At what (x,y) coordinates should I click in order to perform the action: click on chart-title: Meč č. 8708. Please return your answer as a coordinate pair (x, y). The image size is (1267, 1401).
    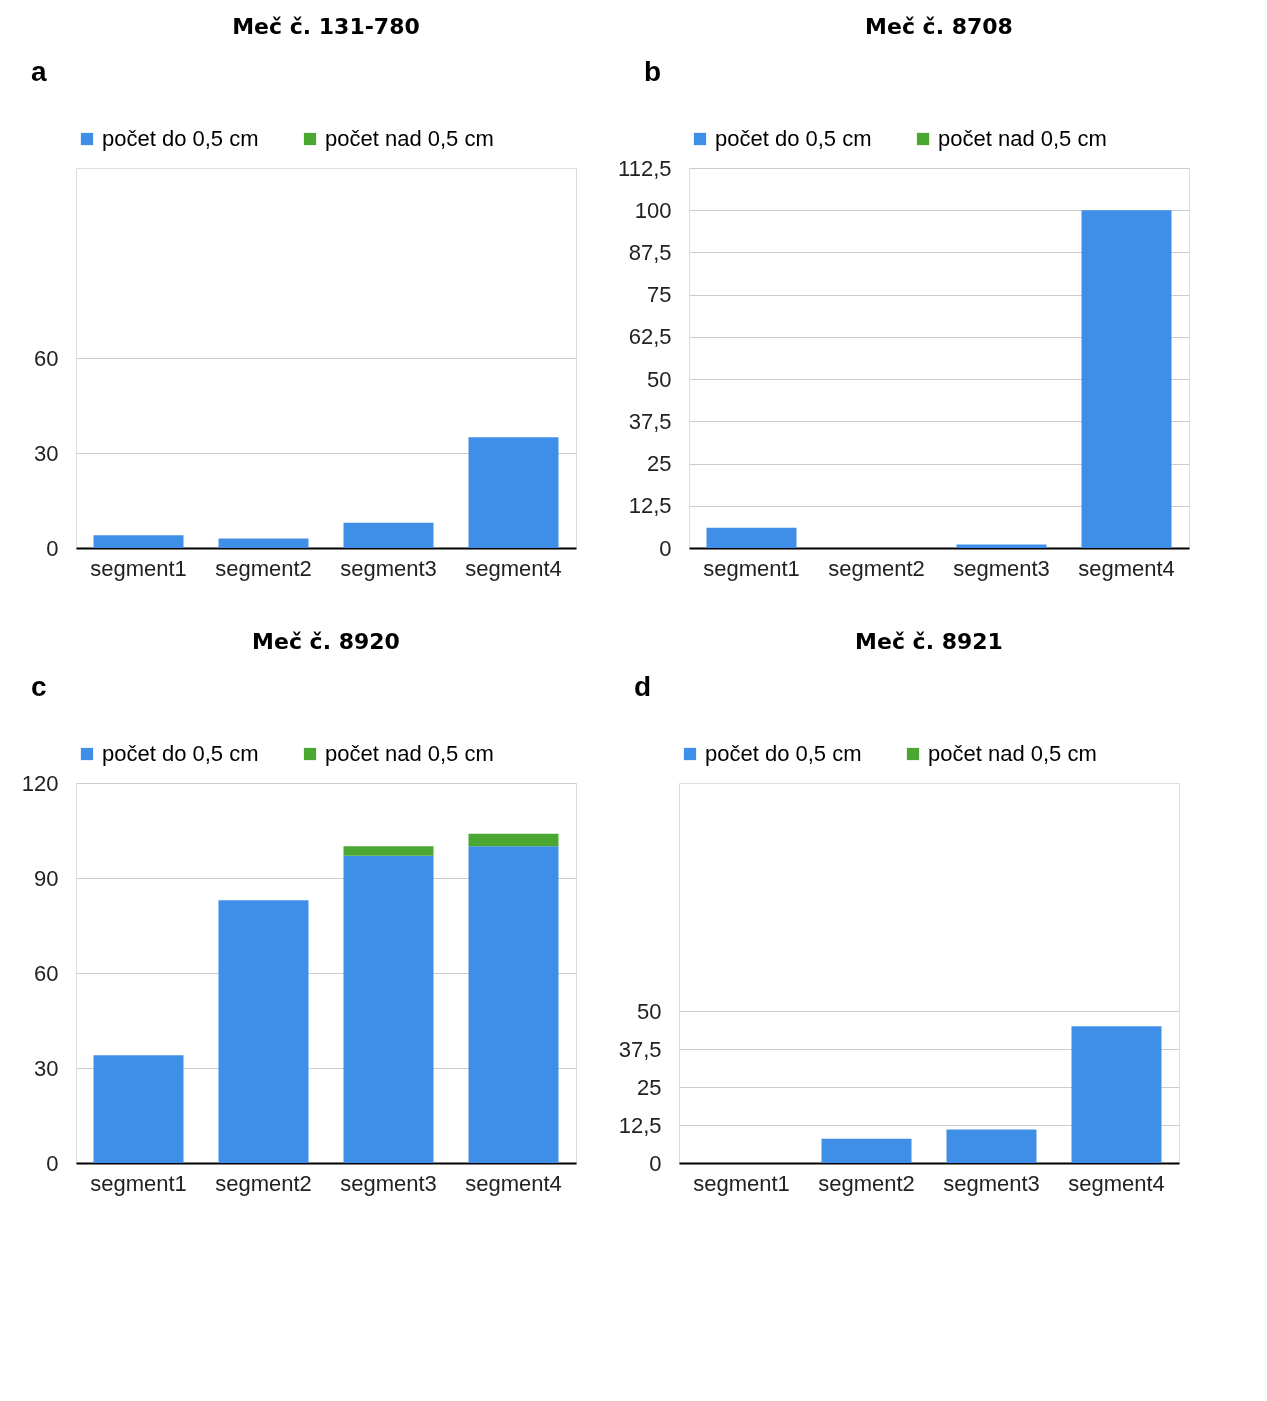
    Looking at the image, I should click on (939, 26).